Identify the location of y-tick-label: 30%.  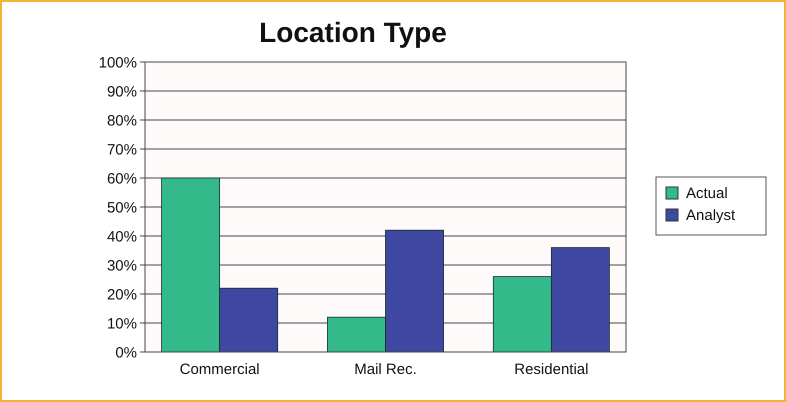
(121, 265).